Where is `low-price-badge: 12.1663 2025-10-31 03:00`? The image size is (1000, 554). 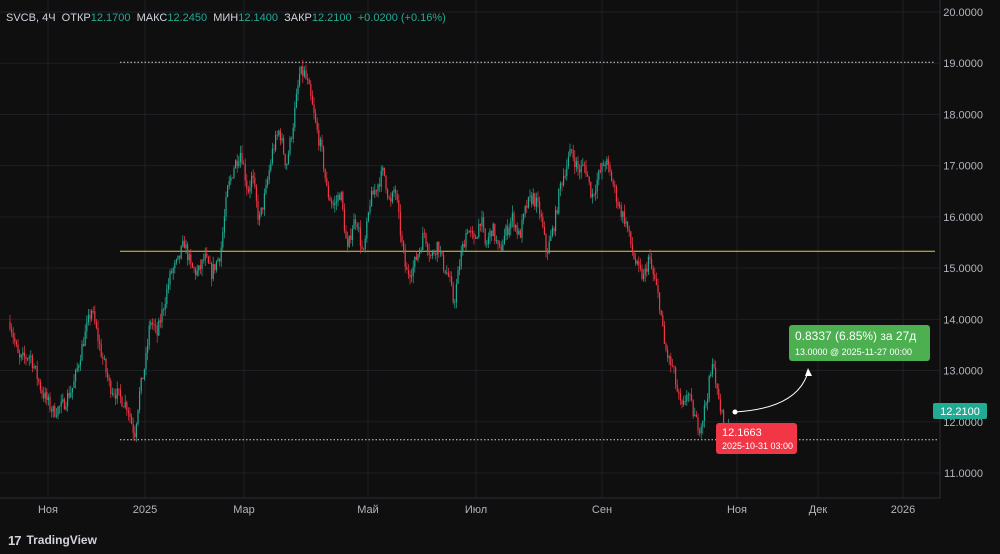
low-price-badge: 12.1663 2025-10-31 03:00 is located at coordinates (756, 438).